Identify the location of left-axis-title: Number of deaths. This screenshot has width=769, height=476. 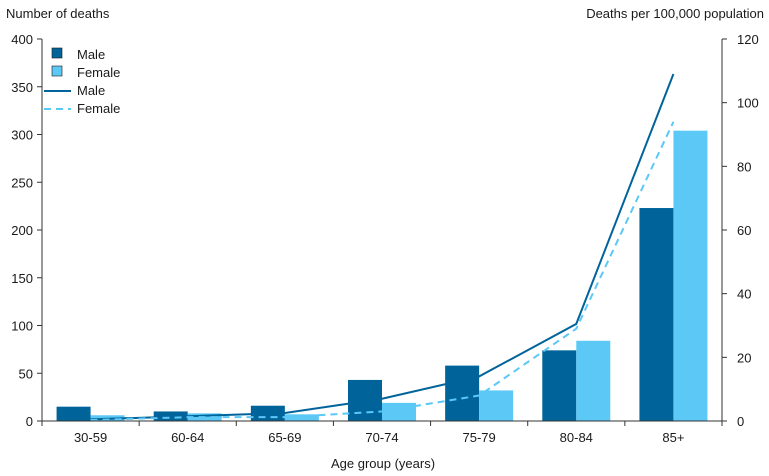
(58, 13).